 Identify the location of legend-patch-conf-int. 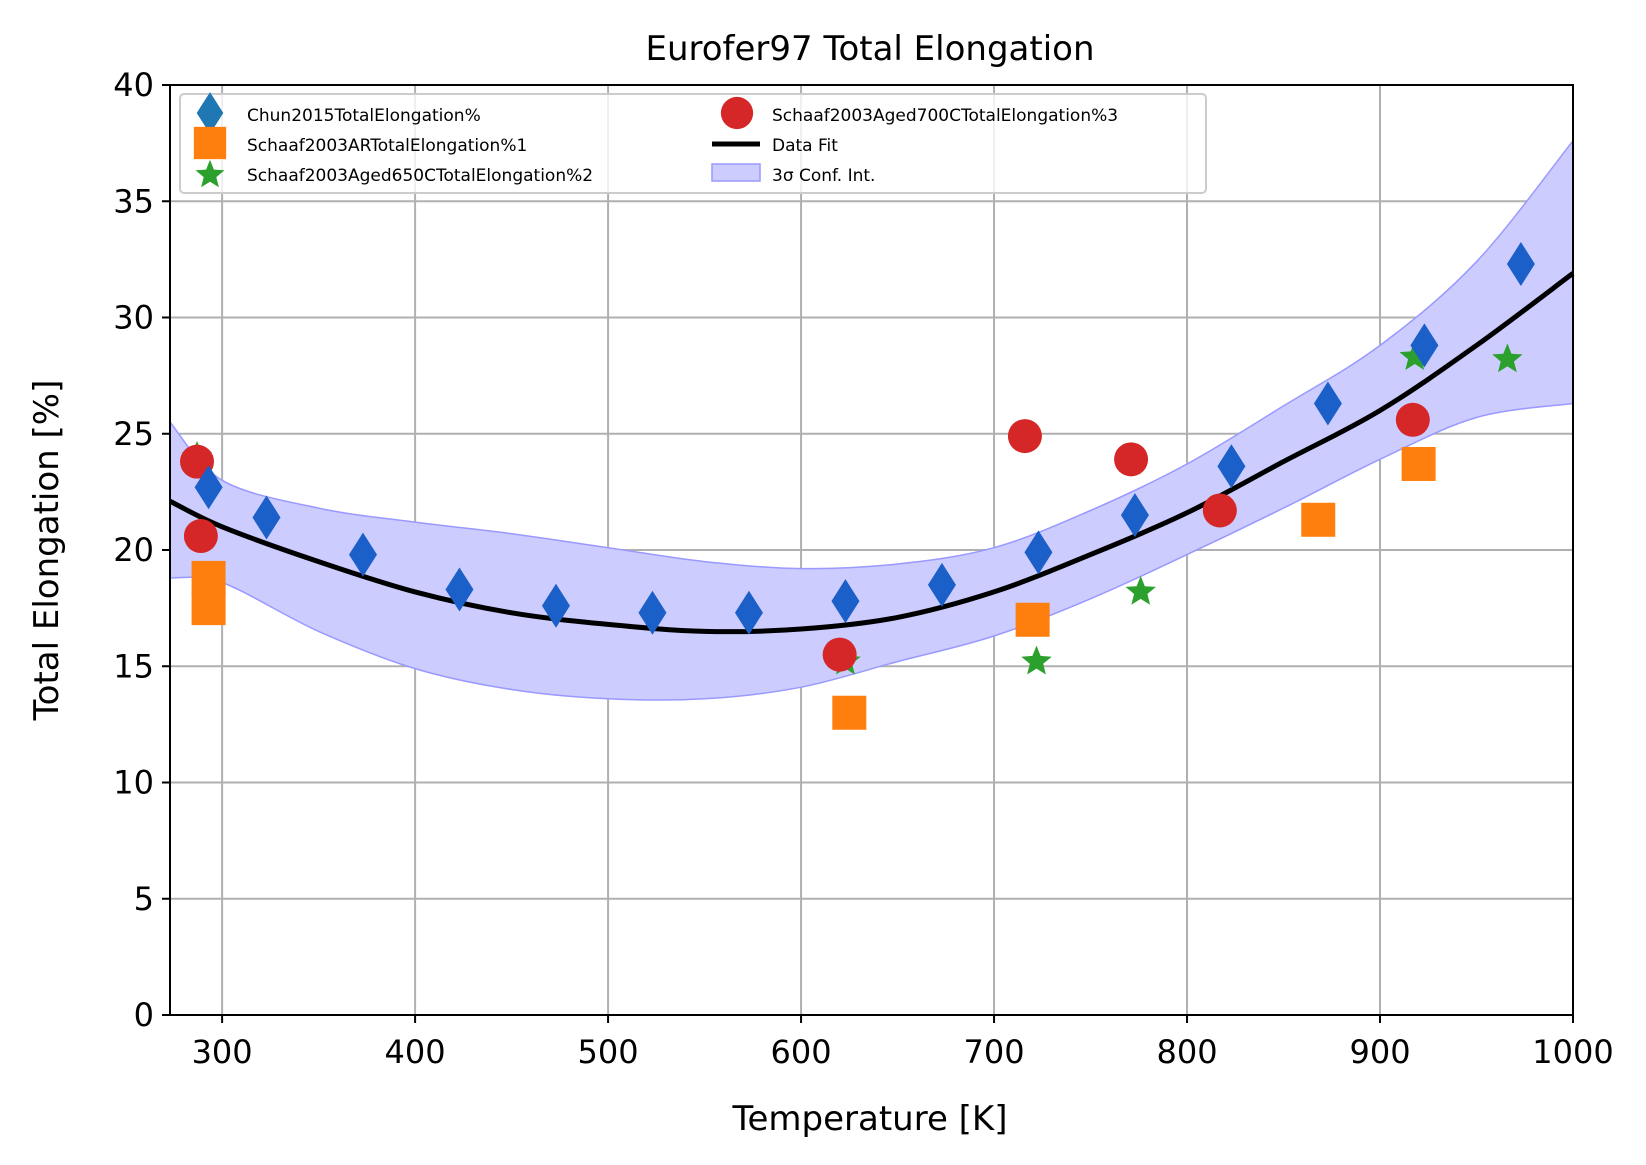
(736, 172).